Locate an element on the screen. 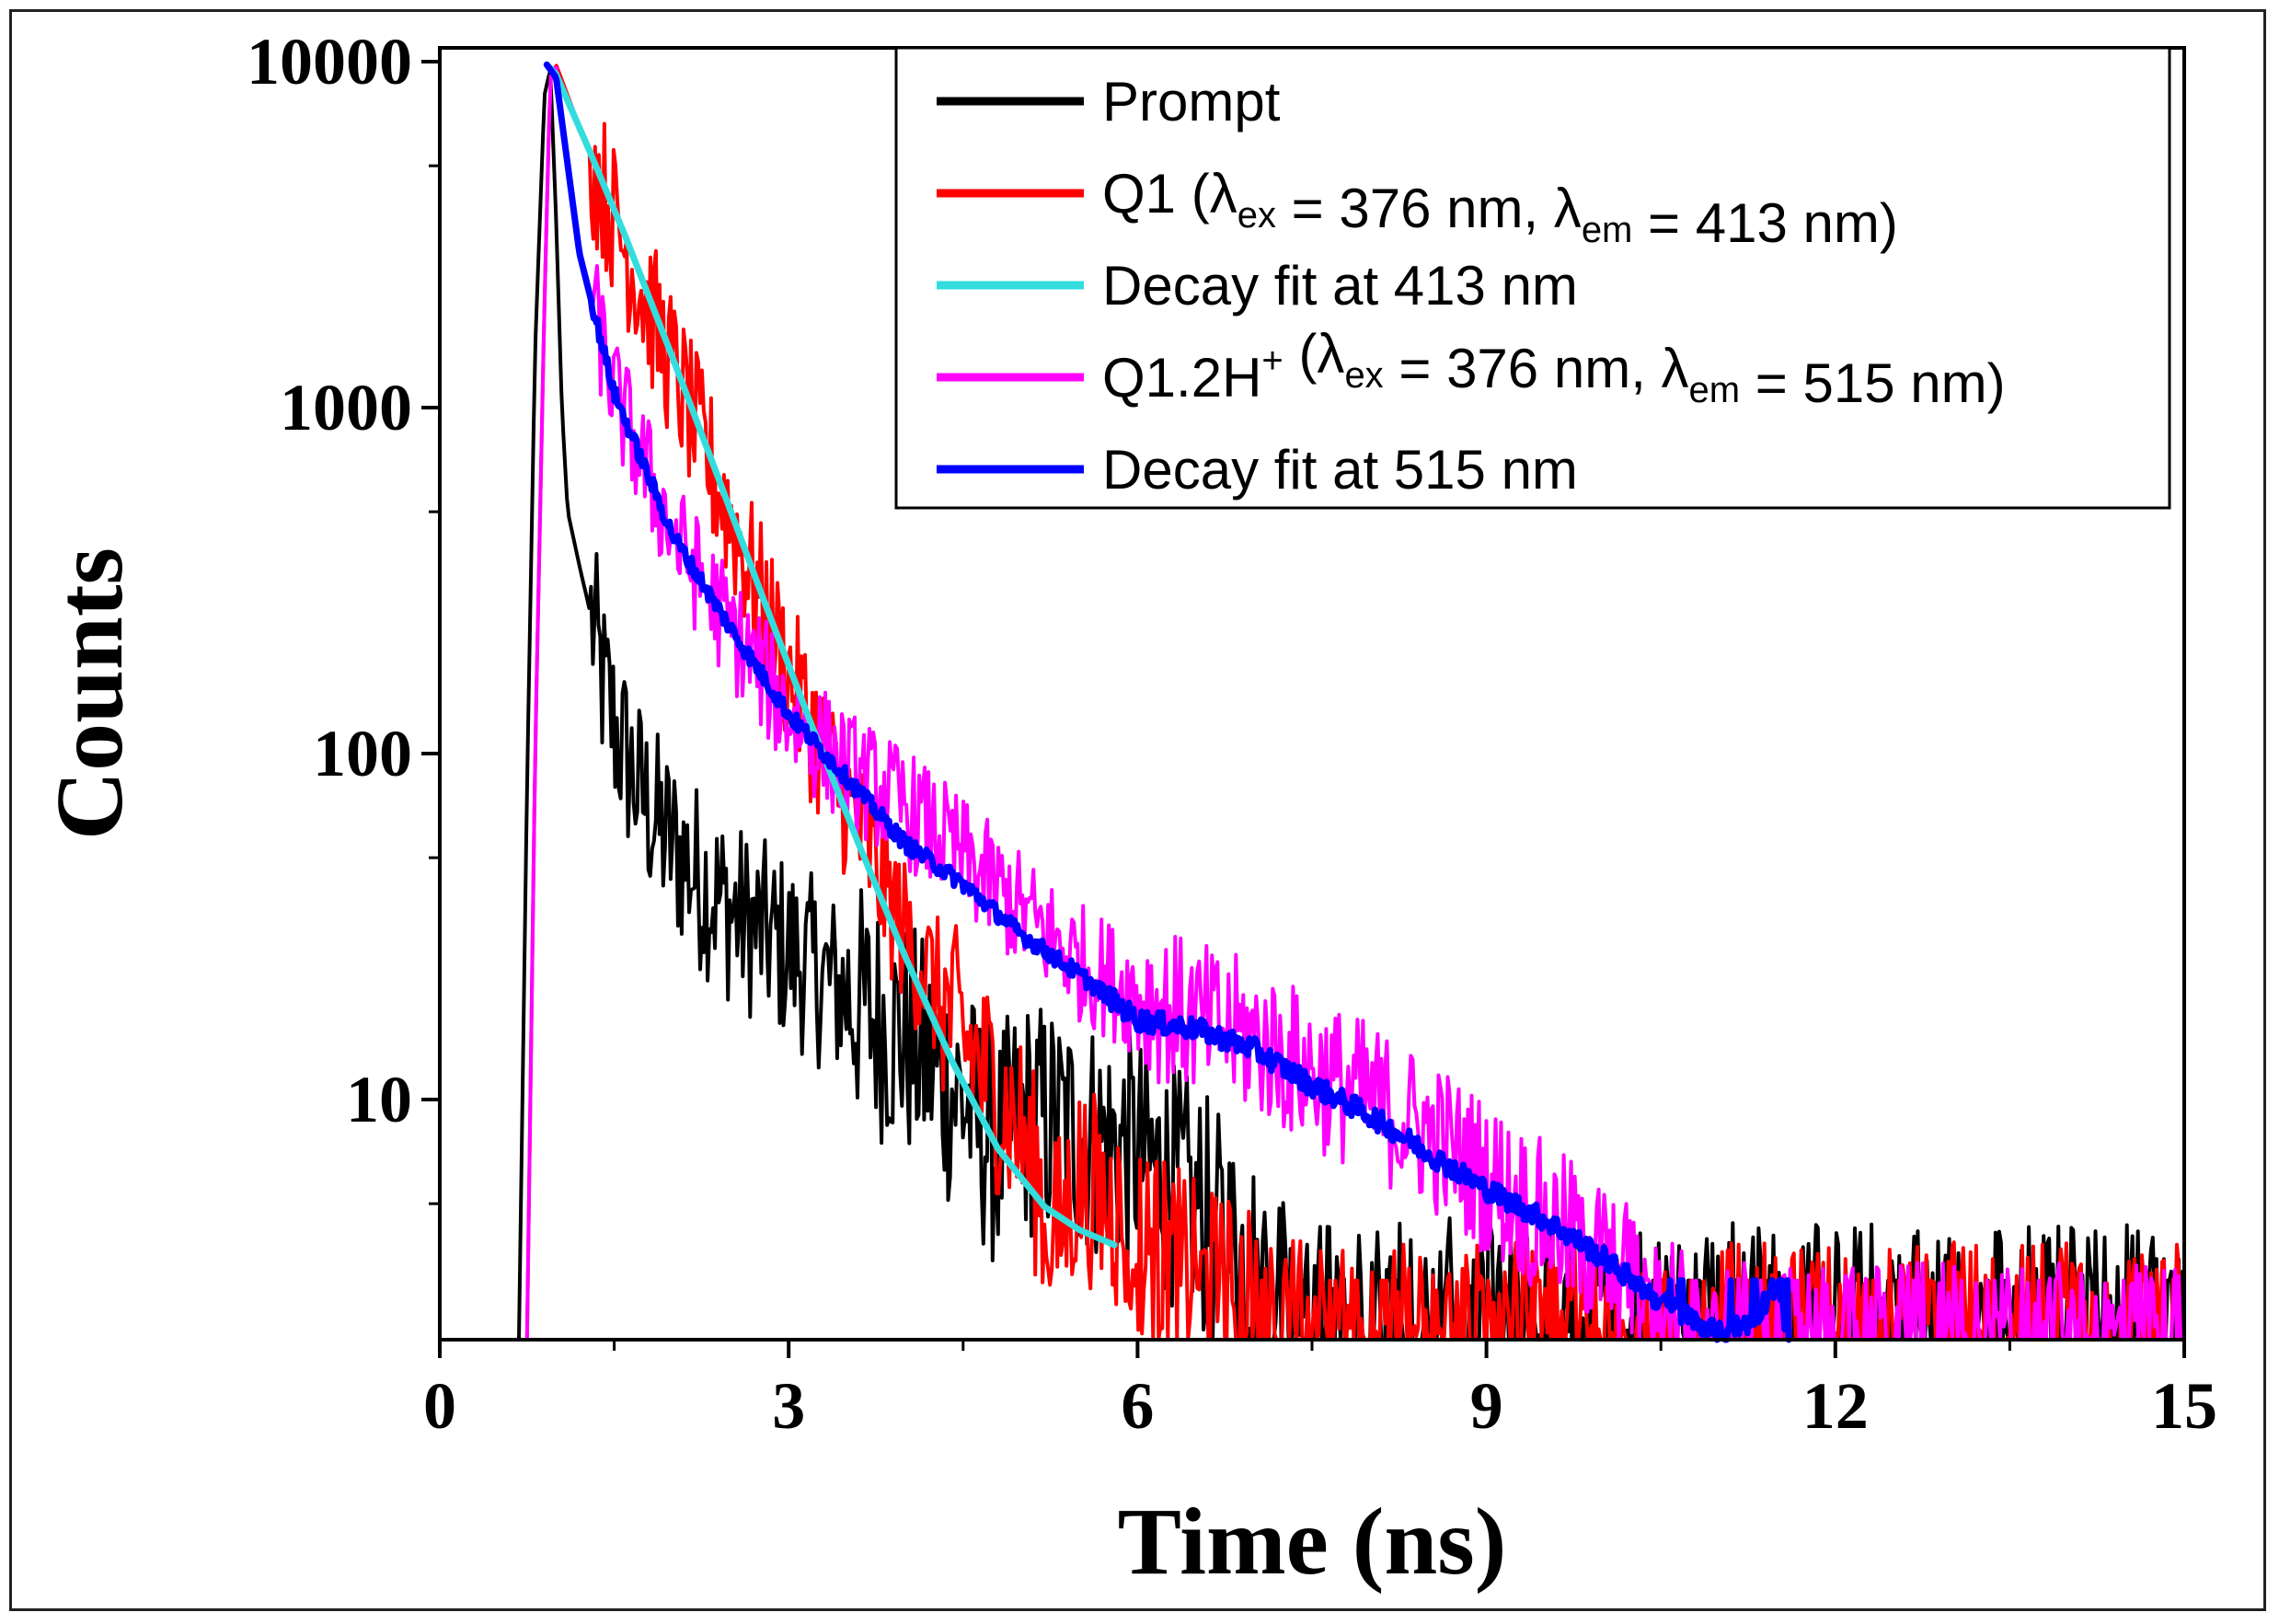 The height and width of the screenshot is (1624, 2279). y-tick-label: 100 is located at coordinates (362, 753).